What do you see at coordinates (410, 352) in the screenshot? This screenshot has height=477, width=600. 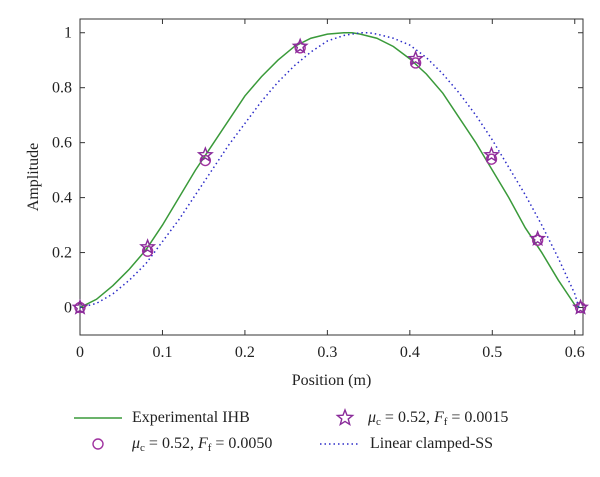 I see `x-tick-label: 0.4` at bounding box center [410, 352].